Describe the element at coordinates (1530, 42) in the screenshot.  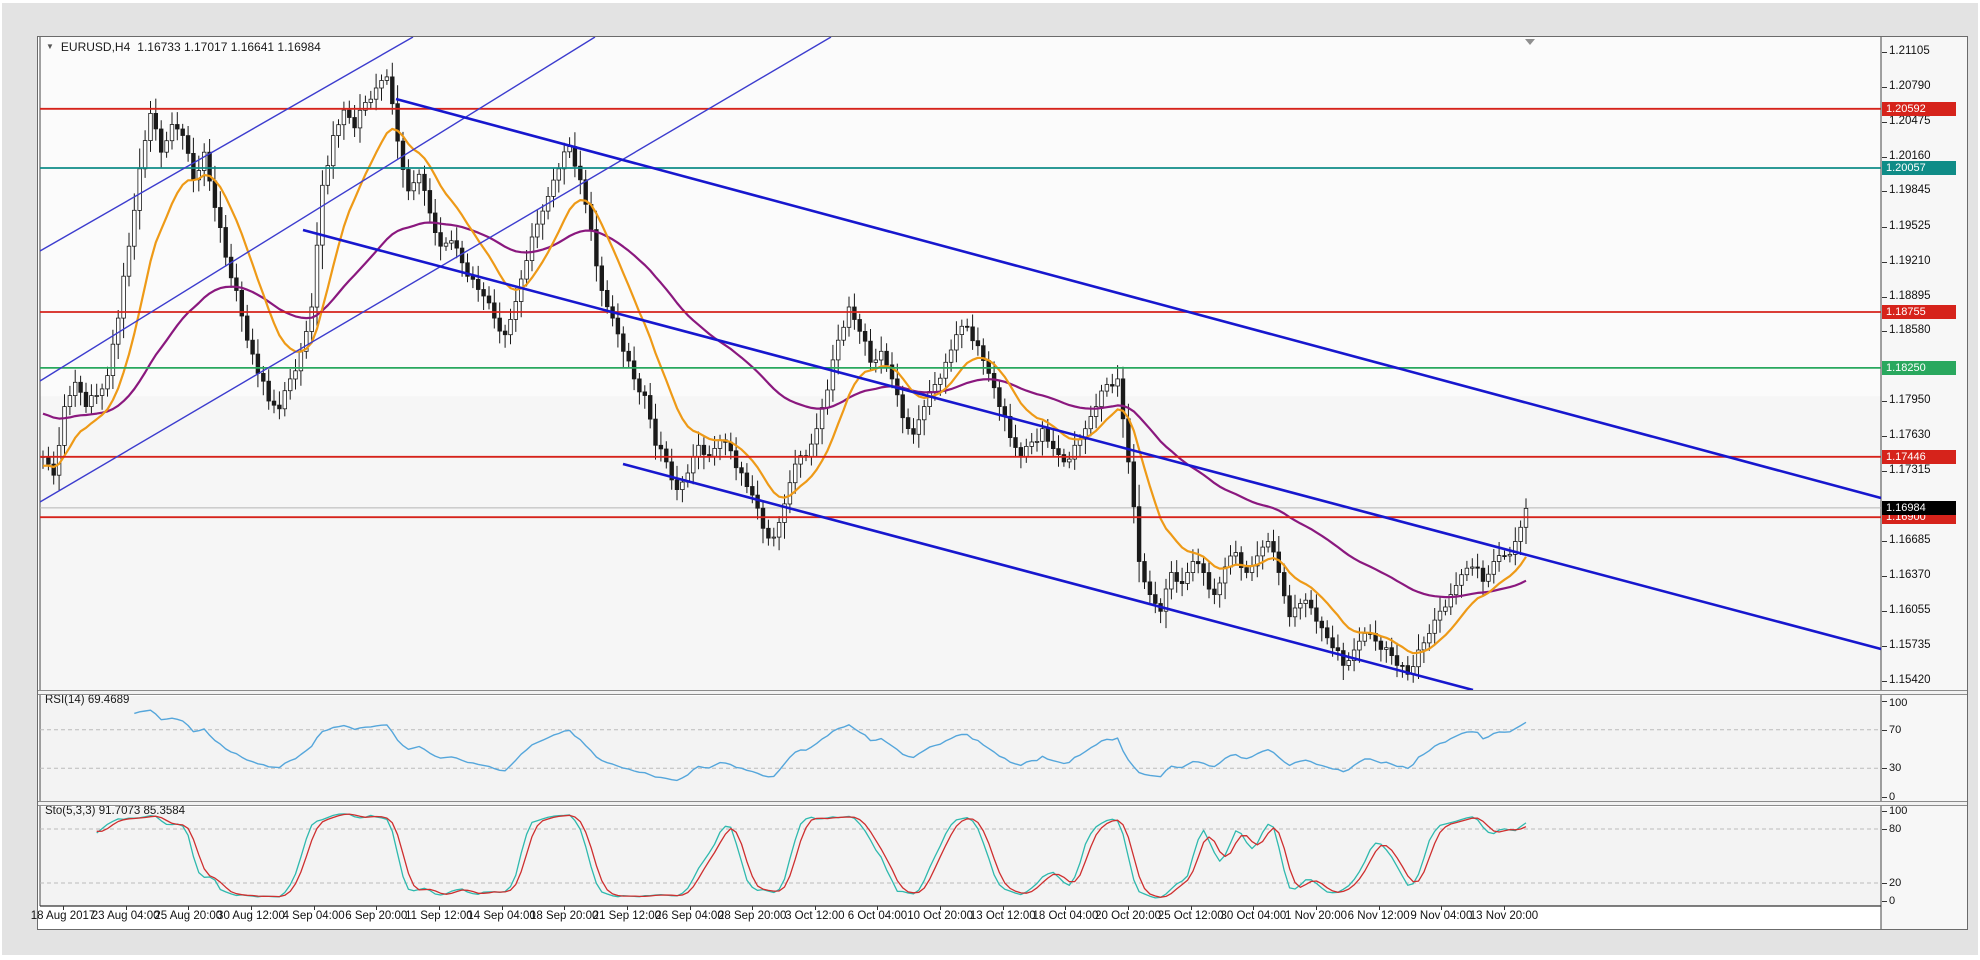
I see `chart-shift-marker-icon` at that location.